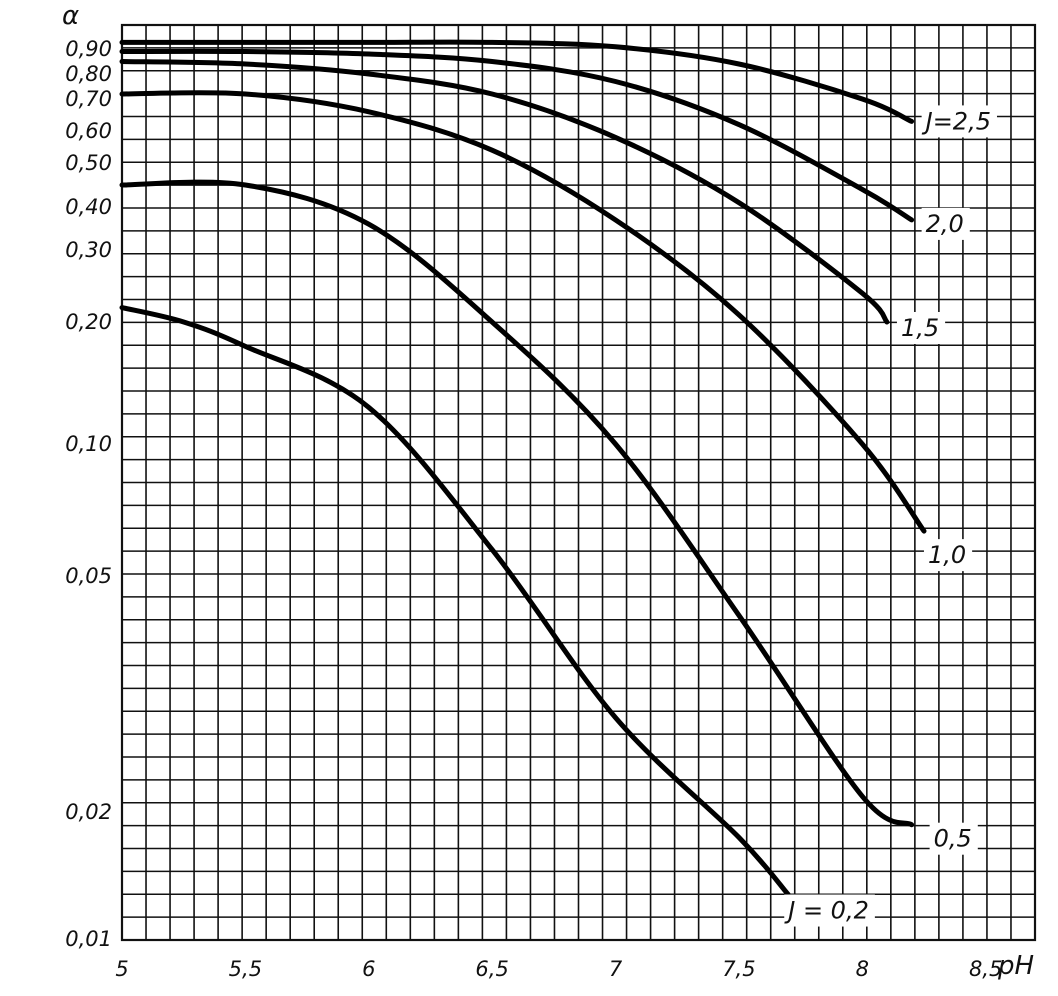  Describe the element at coordinates (491, 969) in the screenshot. I see `x-tick-label: 6,5` at that location.